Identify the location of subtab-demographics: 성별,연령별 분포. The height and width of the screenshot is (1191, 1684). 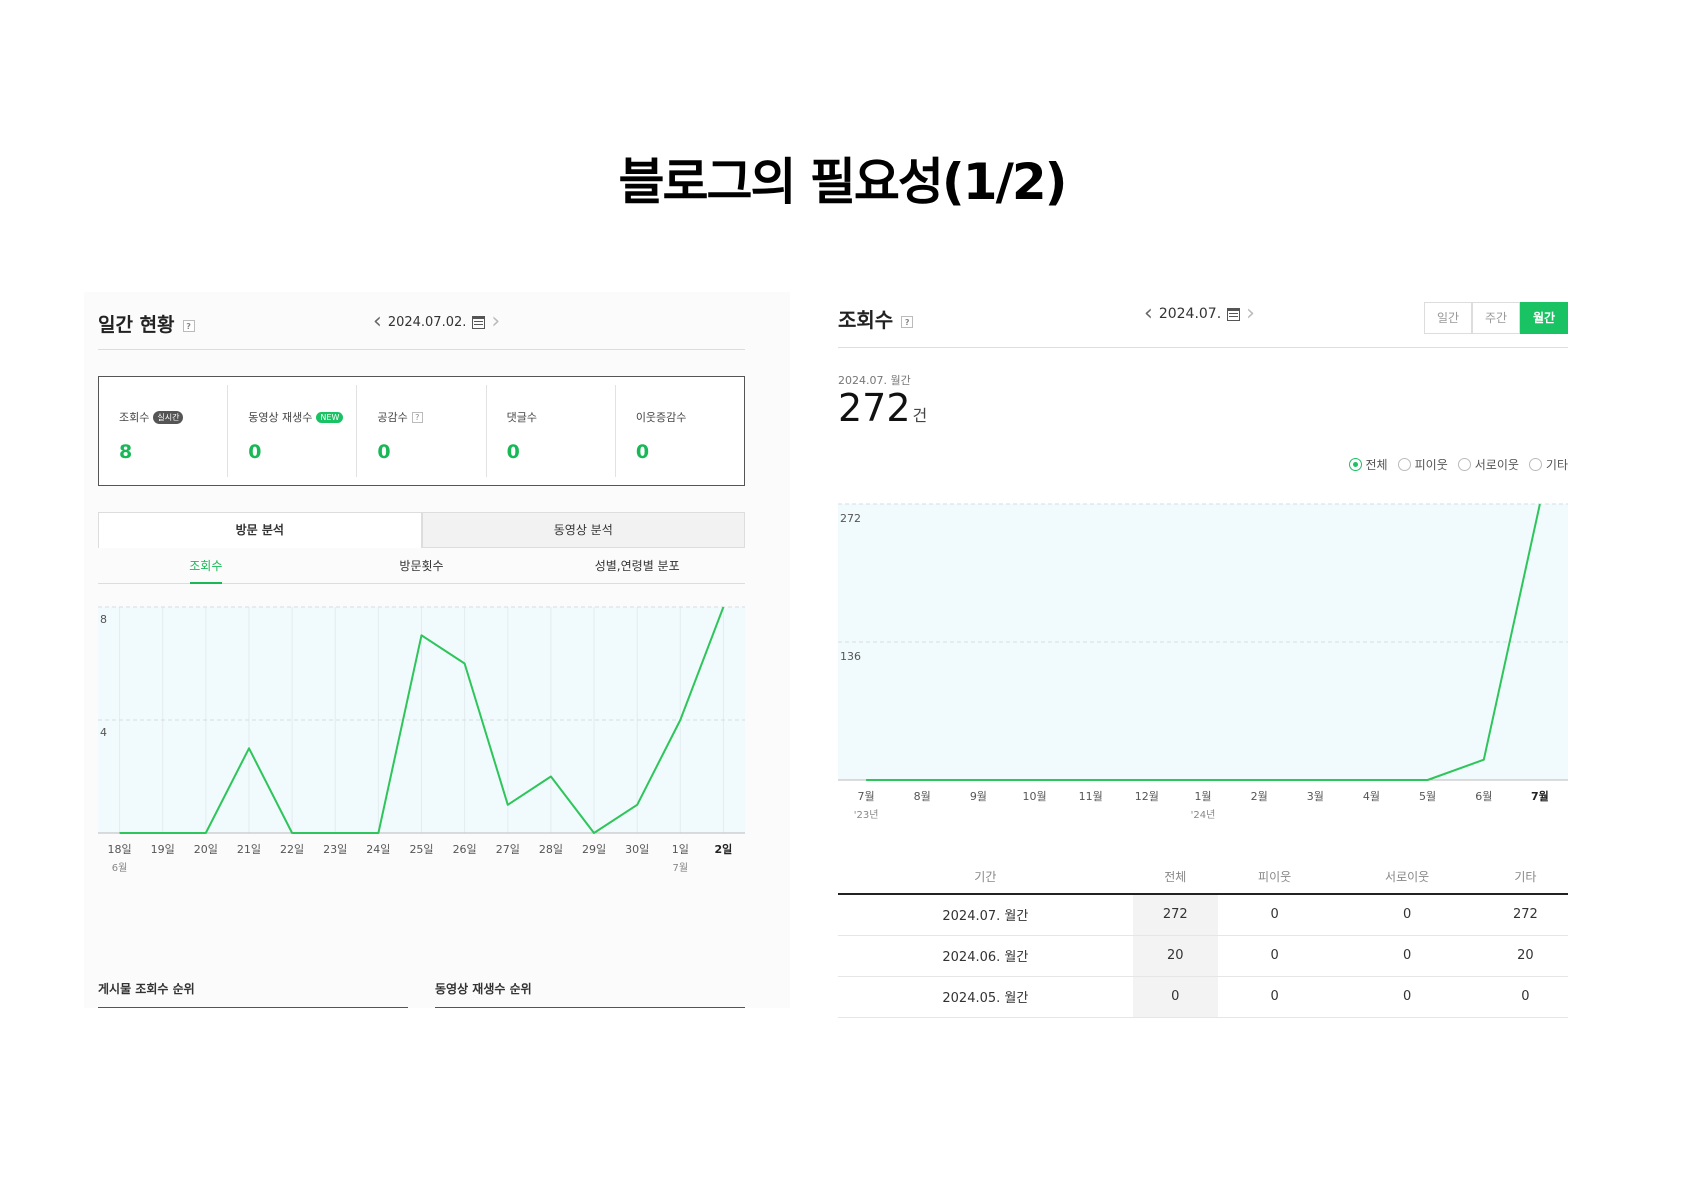
(637, 566).